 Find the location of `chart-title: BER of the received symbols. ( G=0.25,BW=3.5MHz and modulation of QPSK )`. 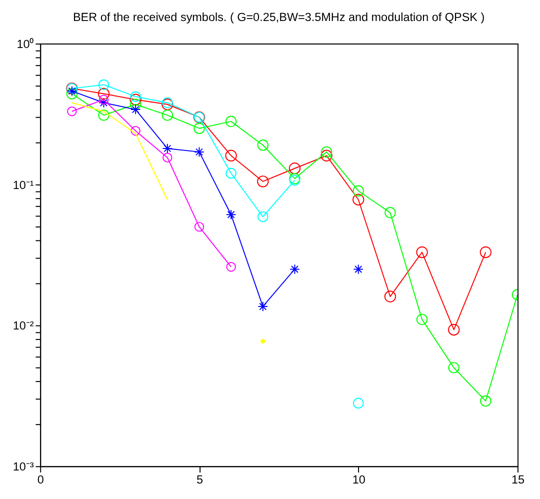

chart-title: BER of the received symbols. ( G=0.25,BW=3.5MHz and modulation of QPSK ) is located at coordinates (278, 17).